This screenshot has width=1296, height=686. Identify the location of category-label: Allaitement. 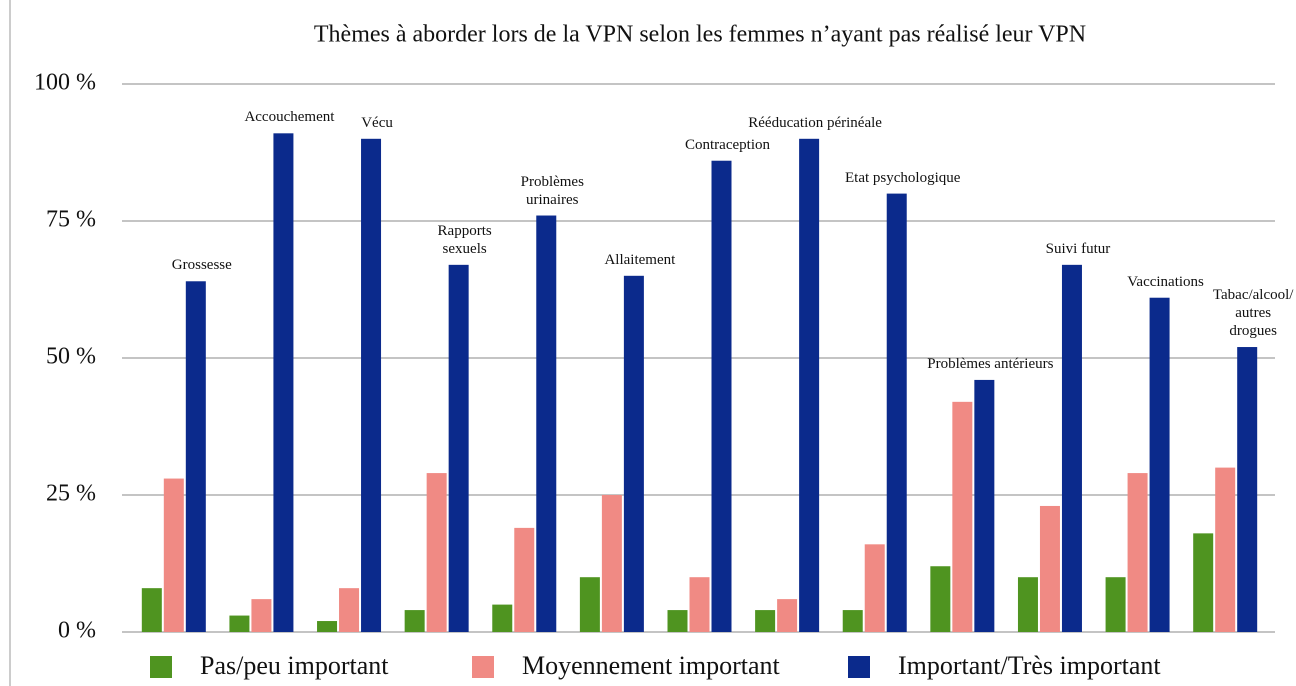
(640, 259).